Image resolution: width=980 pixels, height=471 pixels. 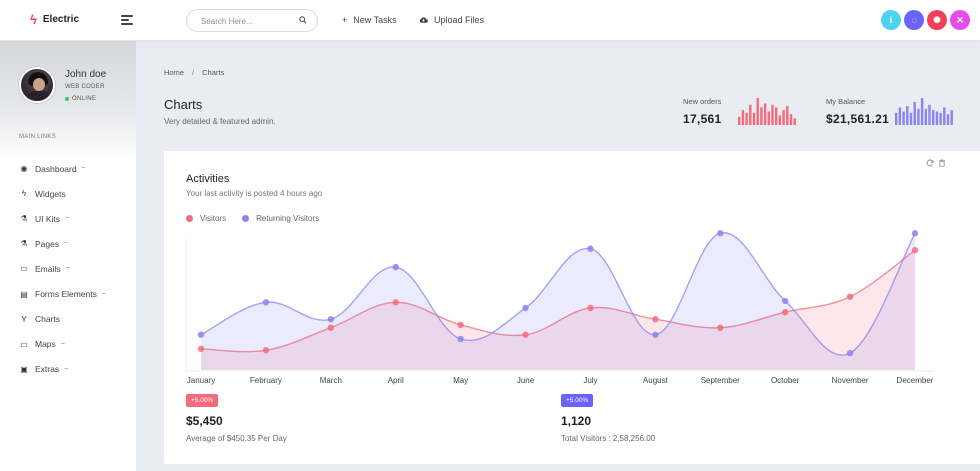 I want to click on menu-toggle-icon, so click(x=127, y=20).